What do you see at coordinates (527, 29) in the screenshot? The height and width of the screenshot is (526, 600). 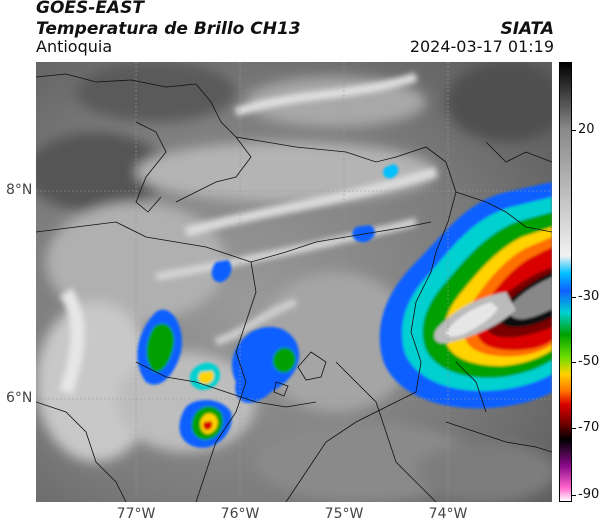 I see `organization-label: SIATA` at bounding box center [527, 29].